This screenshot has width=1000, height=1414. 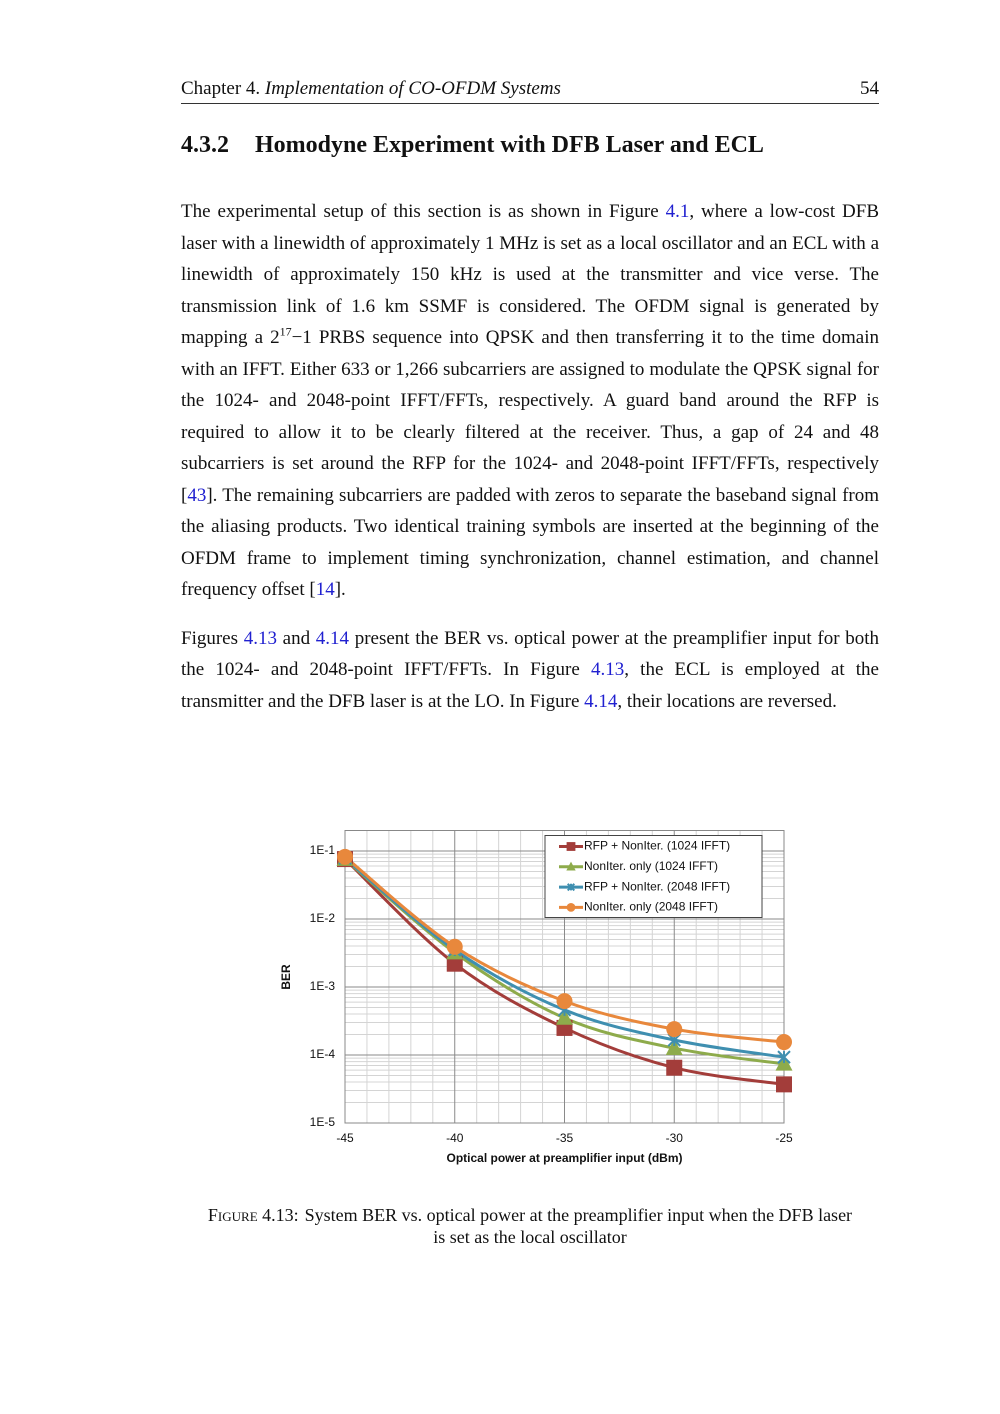 I want to click on y-tick-label: 1E-1, so click(x=323, y=850).